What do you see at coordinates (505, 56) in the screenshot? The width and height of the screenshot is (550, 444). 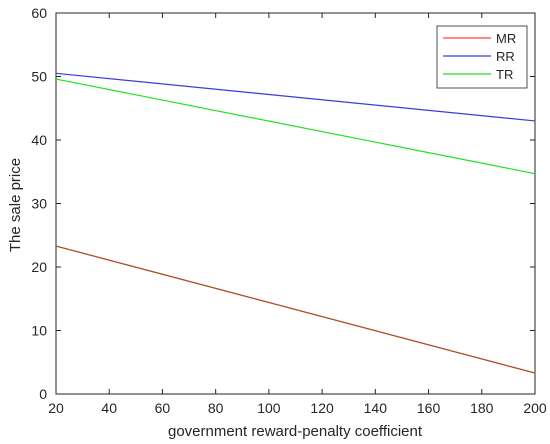 I see `legend-label-rr: RR` at bounding box center [505, 56].